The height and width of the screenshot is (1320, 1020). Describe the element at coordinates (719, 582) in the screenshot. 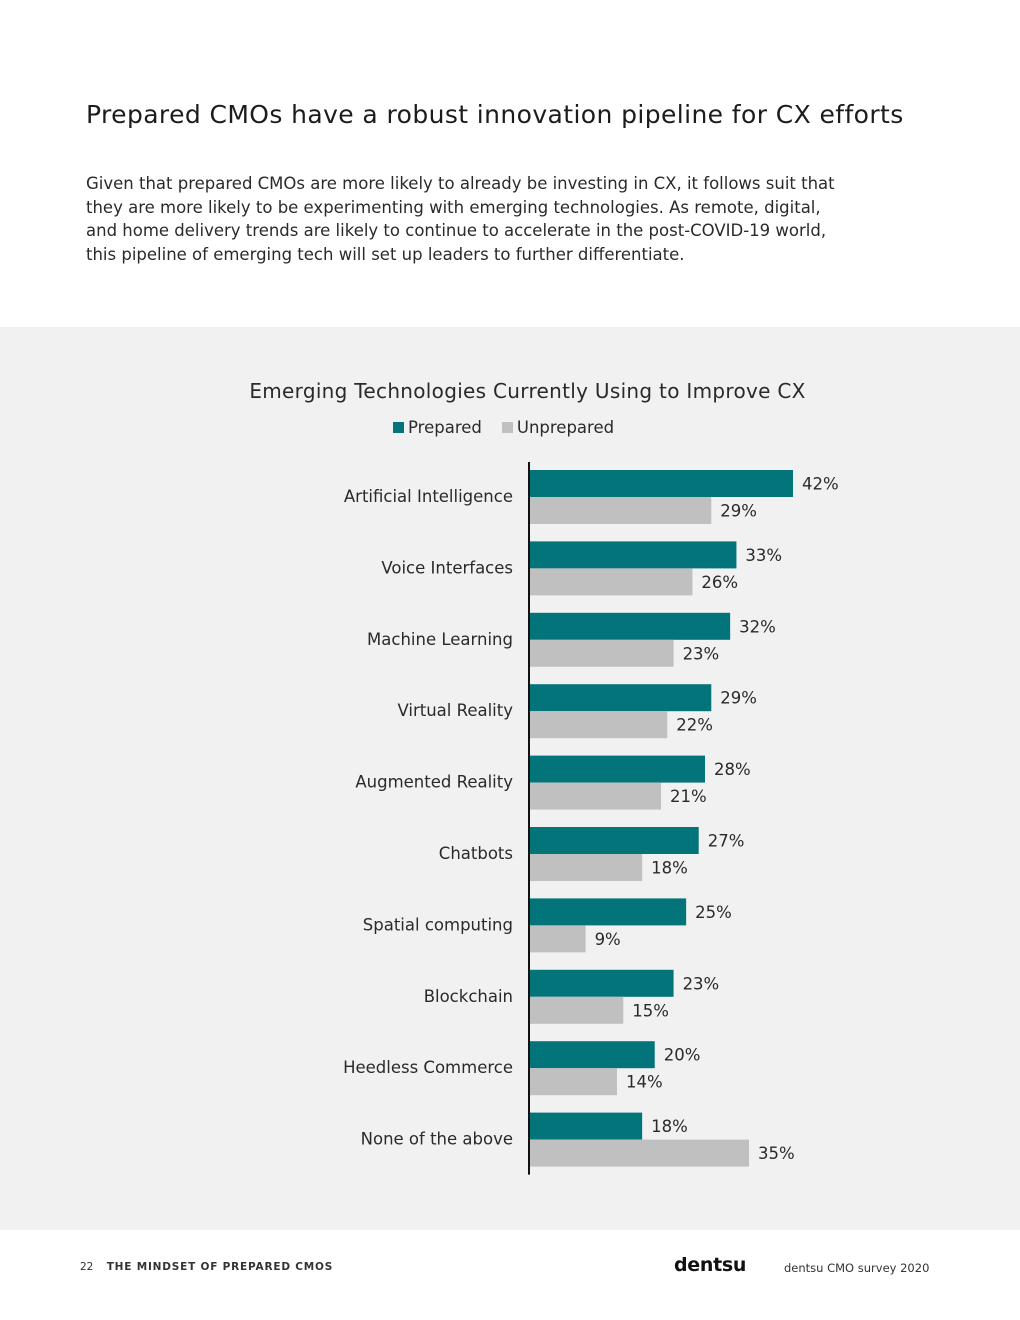

I see `data-label-unprepared-voice-interfaces: 26%` at that location.